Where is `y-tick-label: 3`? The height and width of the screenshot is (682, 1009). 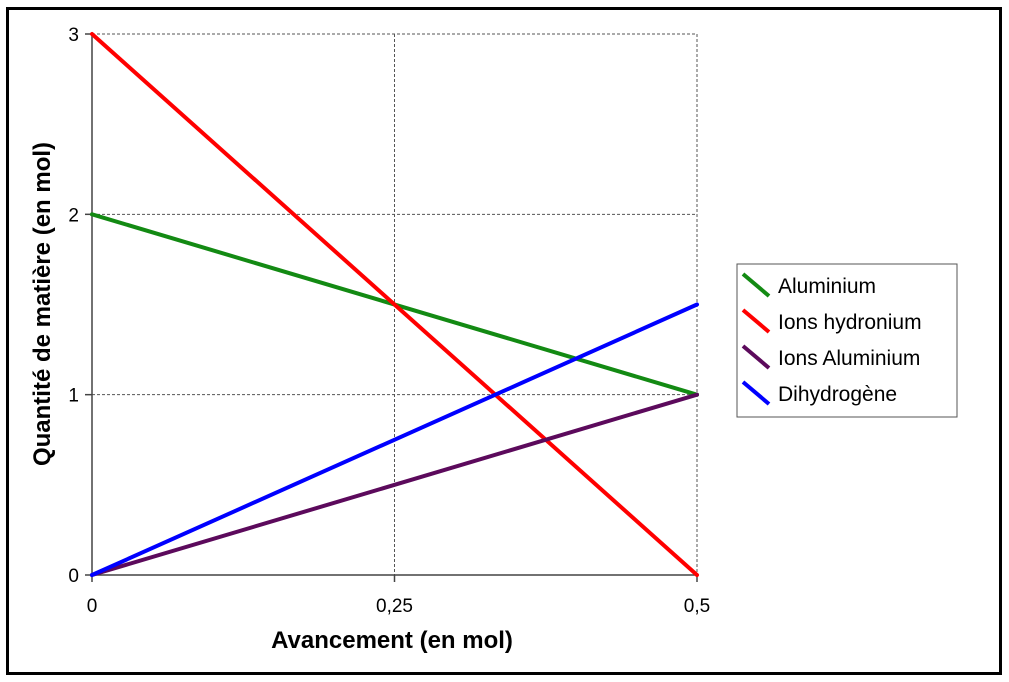 y-tick-label: 3 is located at coordinates (73, 35).